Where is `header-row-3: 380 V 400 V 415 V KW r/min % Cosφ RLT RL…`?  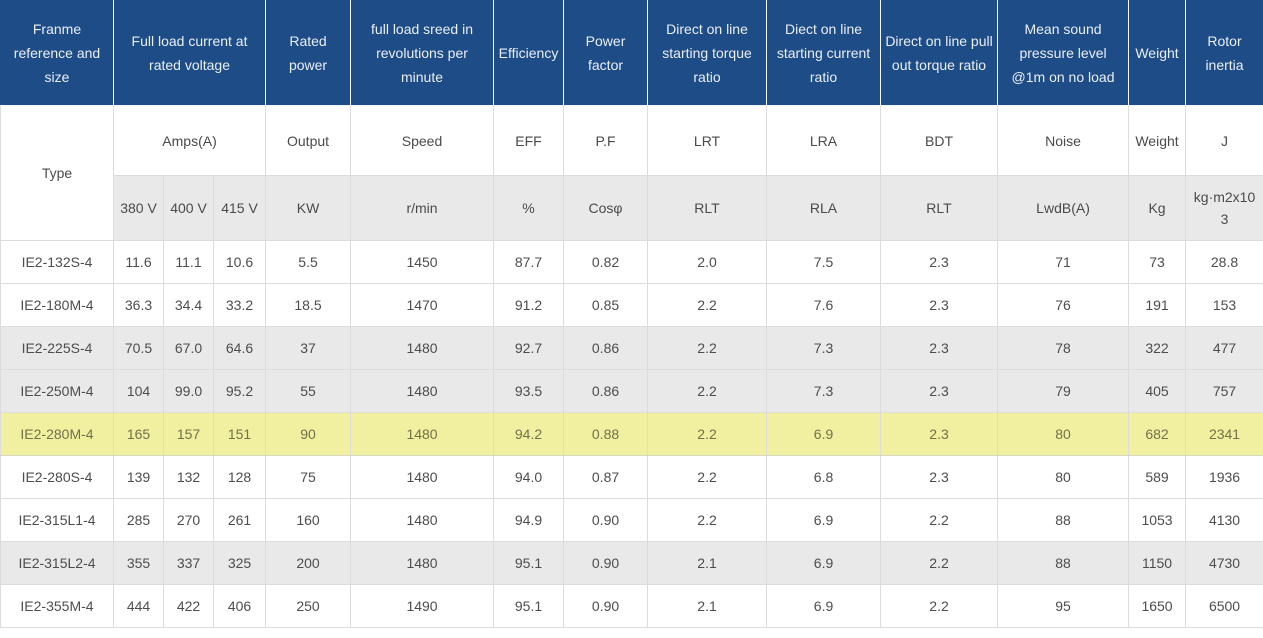
header-row-3: 380 V 400 V 415 V KW r/min % Cosφ RLT RL… is located at coordinates (632, 208).